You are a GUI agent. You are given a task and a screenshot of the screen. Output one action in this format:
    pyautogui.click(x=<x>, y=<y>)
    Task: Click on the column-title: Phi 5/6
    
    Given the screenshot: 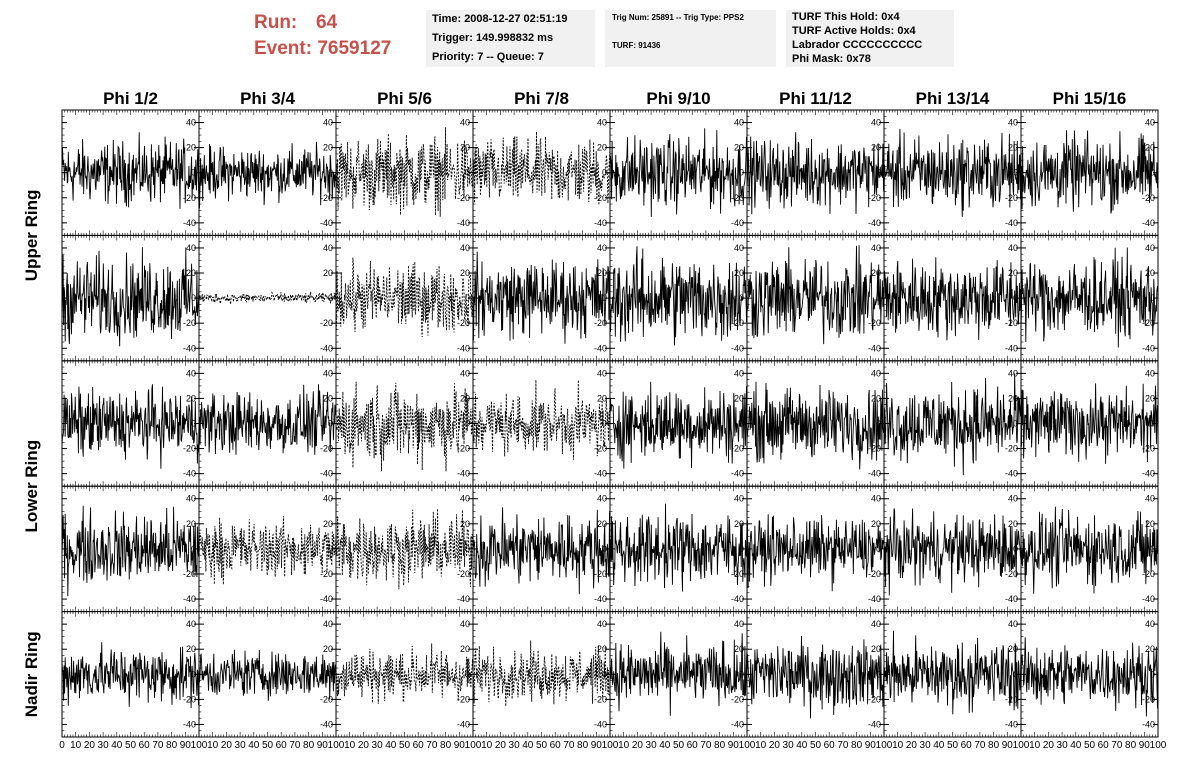 What is the action you would take?
    pyautogui.click(x=404, y=98)
    